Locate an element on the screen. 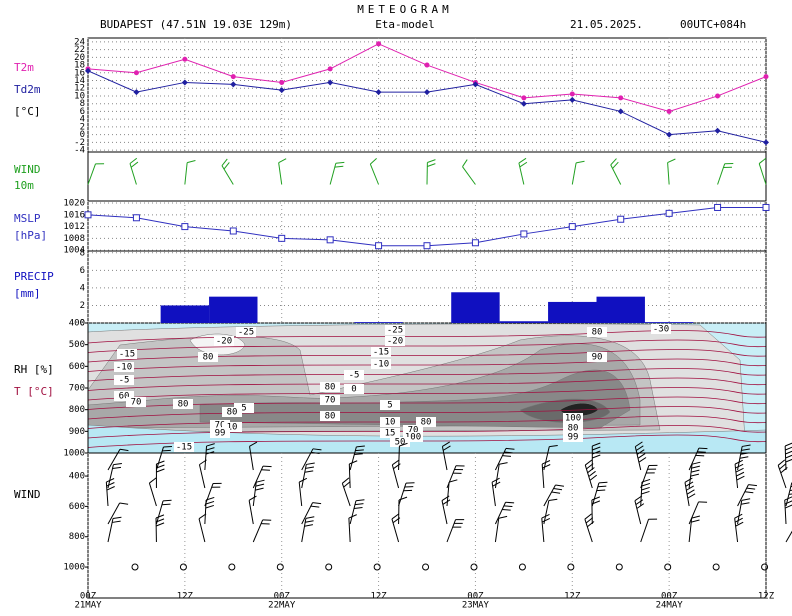 Image resolution: width=792 pixels, height=616 pixels. legend-td2m: Td2m is located at coordinates (27, 89).